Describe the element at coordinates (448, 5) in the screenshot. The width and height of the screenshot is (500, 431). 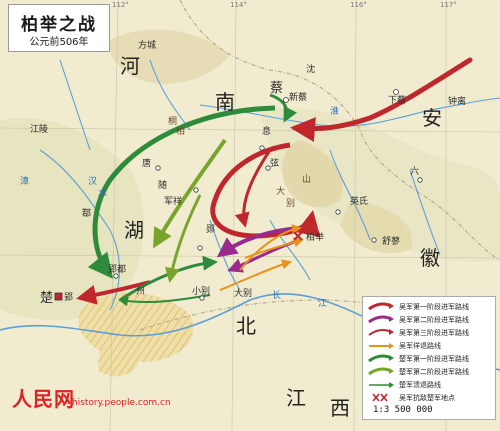
I see `longitude-label: 117°` at that location.